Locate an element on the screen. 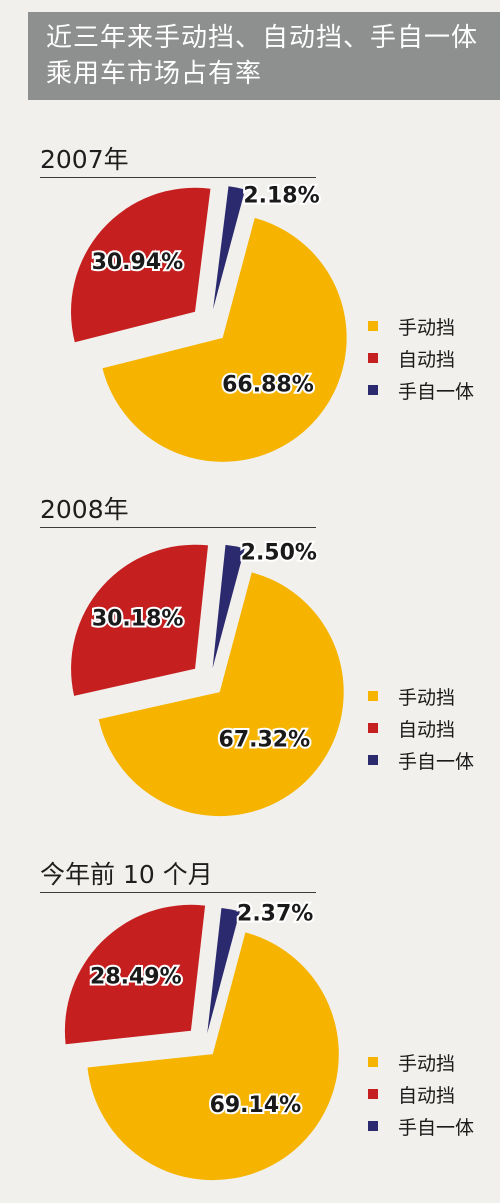 Image resolution: width=500 pixels, height=1203 pixels. page-title-line1: 近三年来手动挡、自动挡、手自一体 is located at coordinates (262, 38).